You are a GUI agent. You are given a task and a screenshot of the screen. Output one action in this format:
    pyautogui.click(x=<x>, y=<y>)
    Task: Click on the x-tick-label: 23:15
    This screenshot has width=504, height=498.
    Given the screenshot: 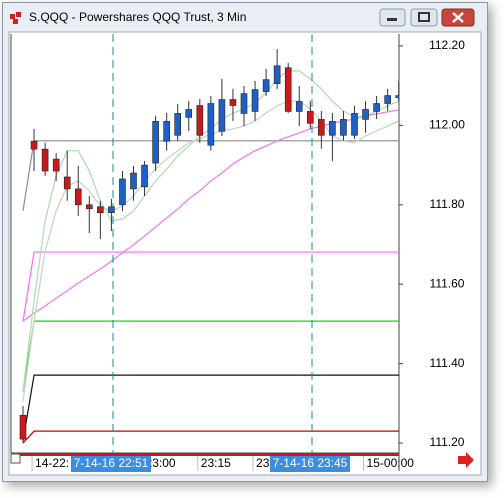 What is the action you would take?
    pyautogui.click(x=216, y=463)
    